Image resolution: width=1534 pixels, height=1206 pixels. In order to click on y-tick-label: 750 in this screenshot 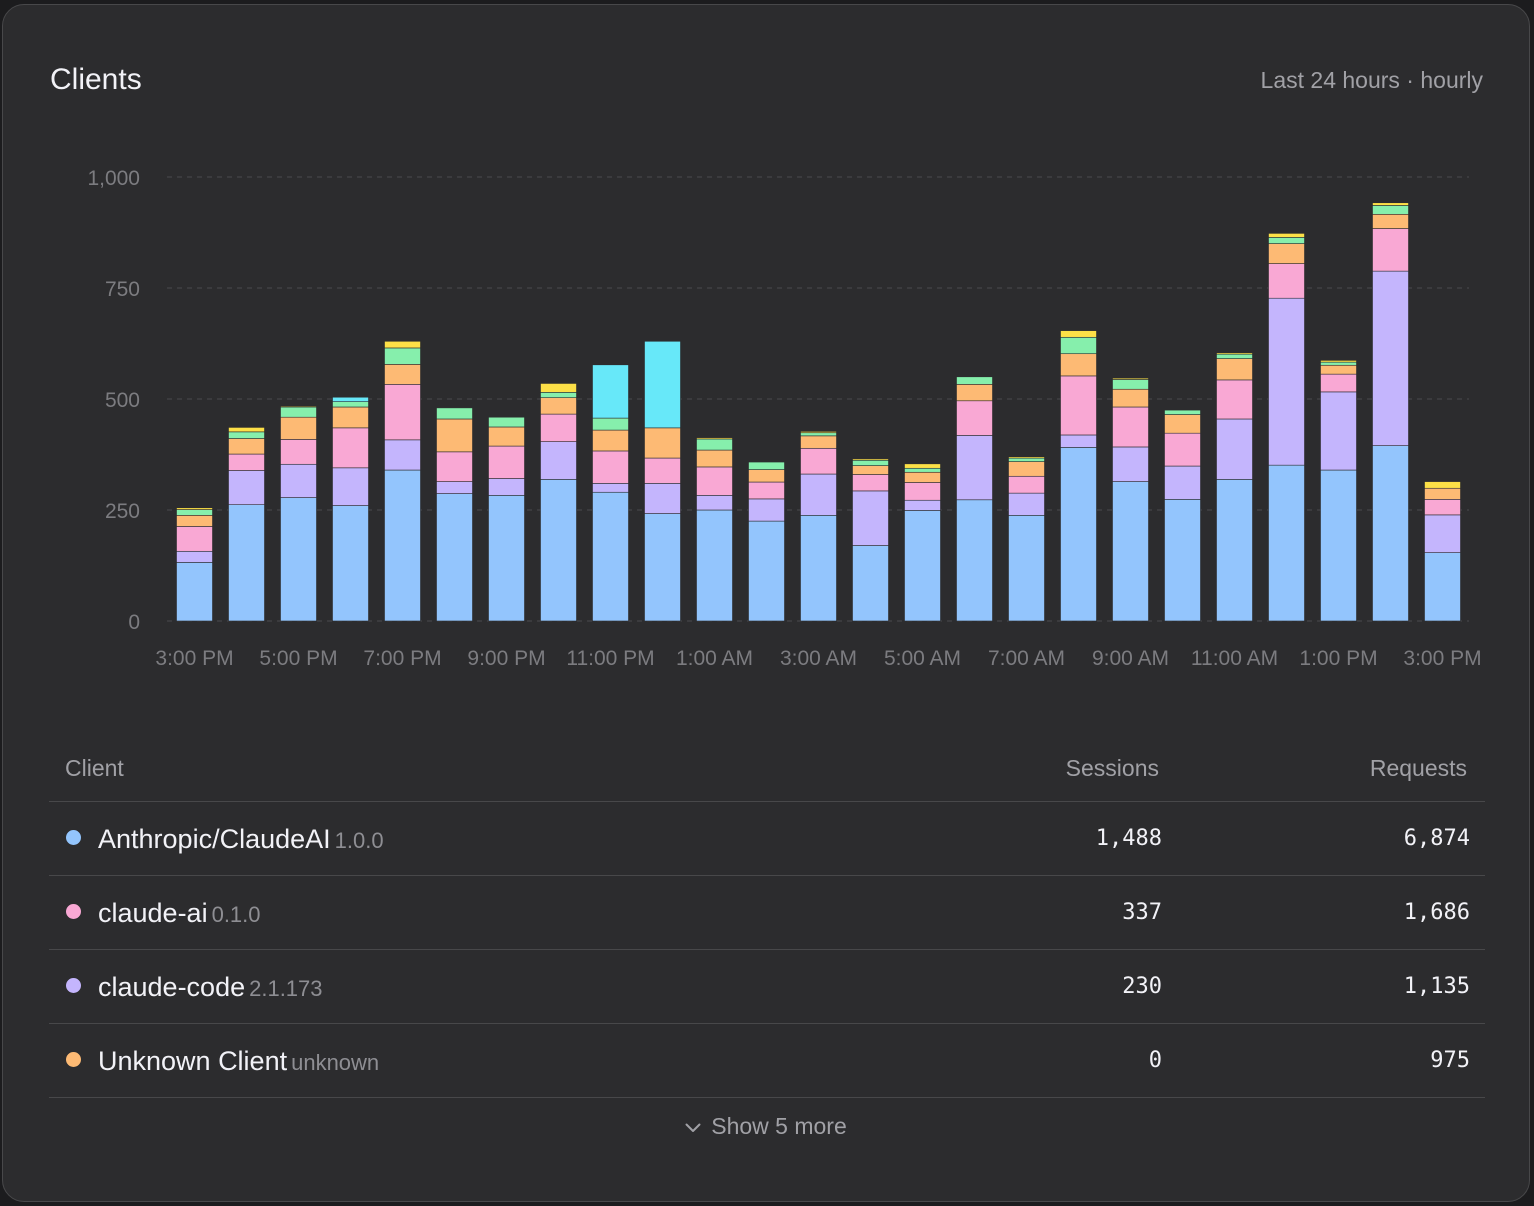, I will do `click(122, 289)`.